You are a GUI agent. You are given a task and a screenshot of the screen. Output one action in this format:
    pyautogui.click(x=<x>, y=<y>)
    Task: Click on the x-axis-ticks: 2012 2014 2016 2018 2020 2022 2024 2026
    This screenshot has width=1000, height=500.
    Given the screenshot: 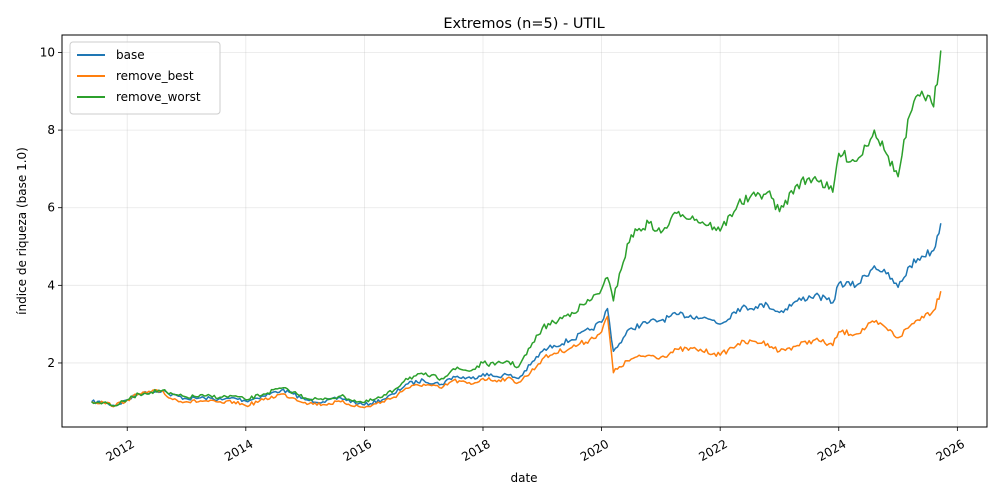 What is the action you would take?
    pyautogui.click(x=535, y=445)
    